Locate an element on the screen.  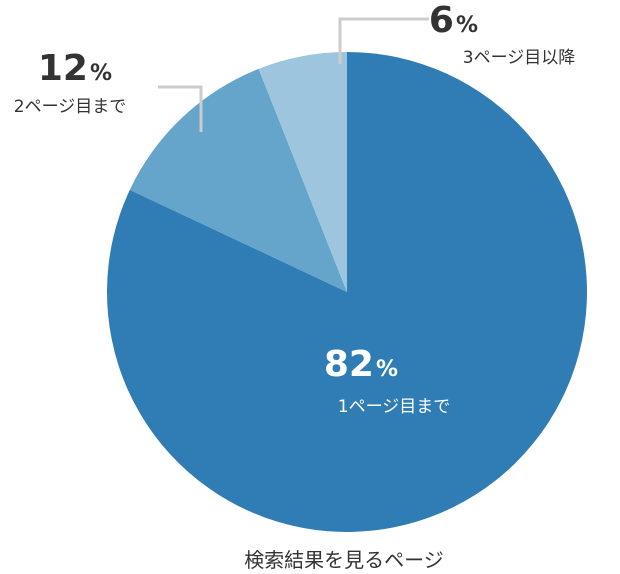
slice-3-percent: 6% is located at coordinates (453, 20).